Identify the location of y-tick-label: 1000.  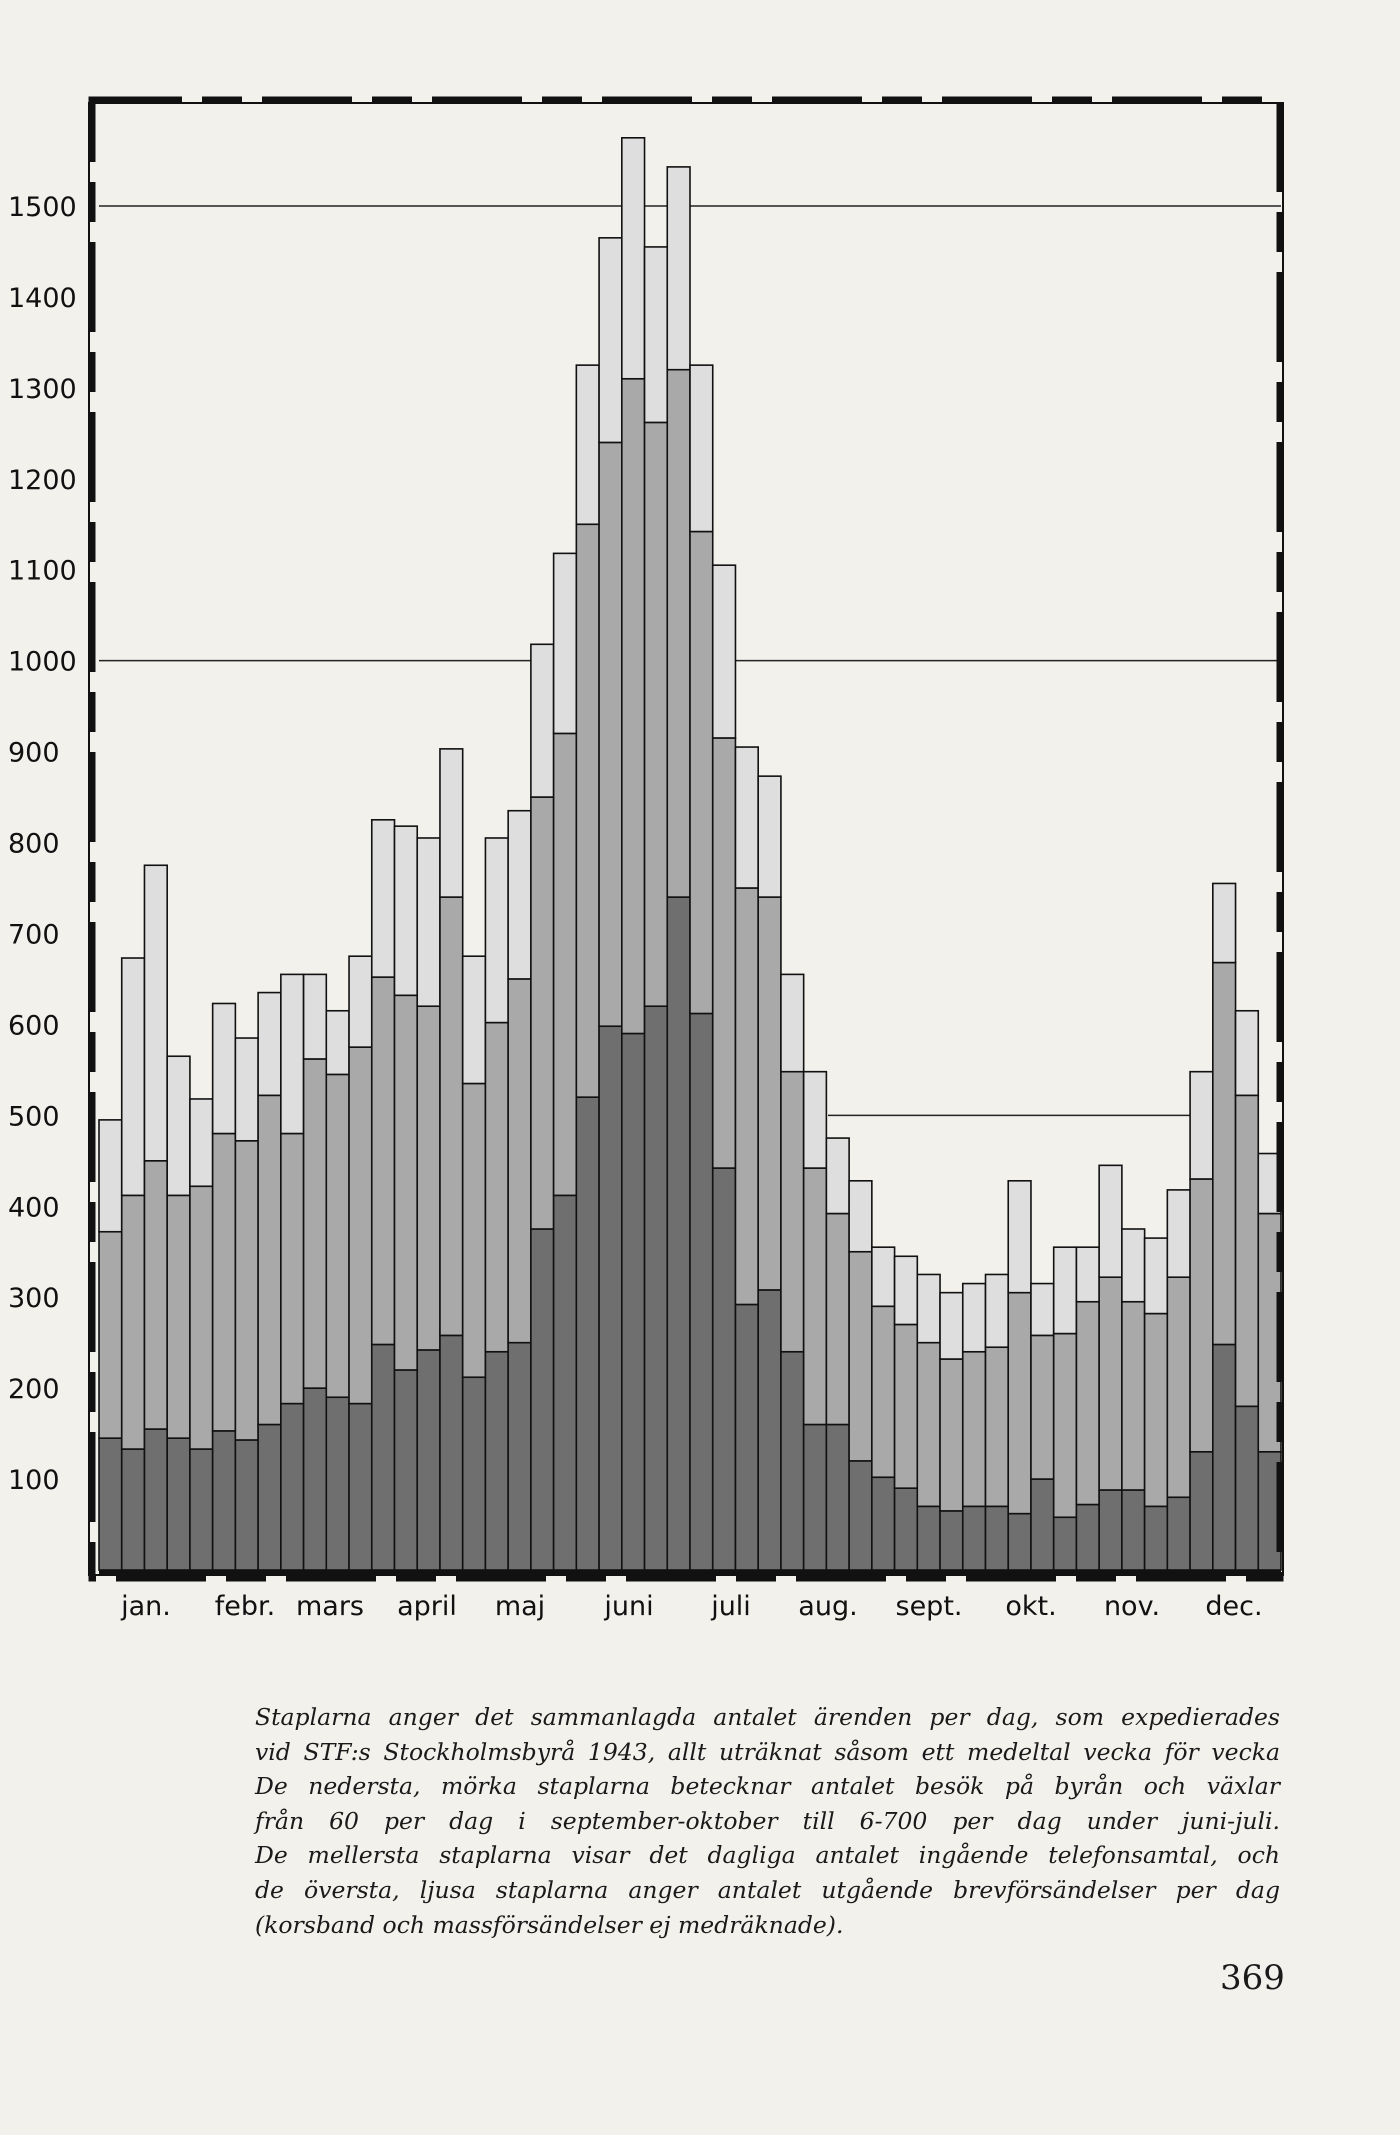
(42, 662).